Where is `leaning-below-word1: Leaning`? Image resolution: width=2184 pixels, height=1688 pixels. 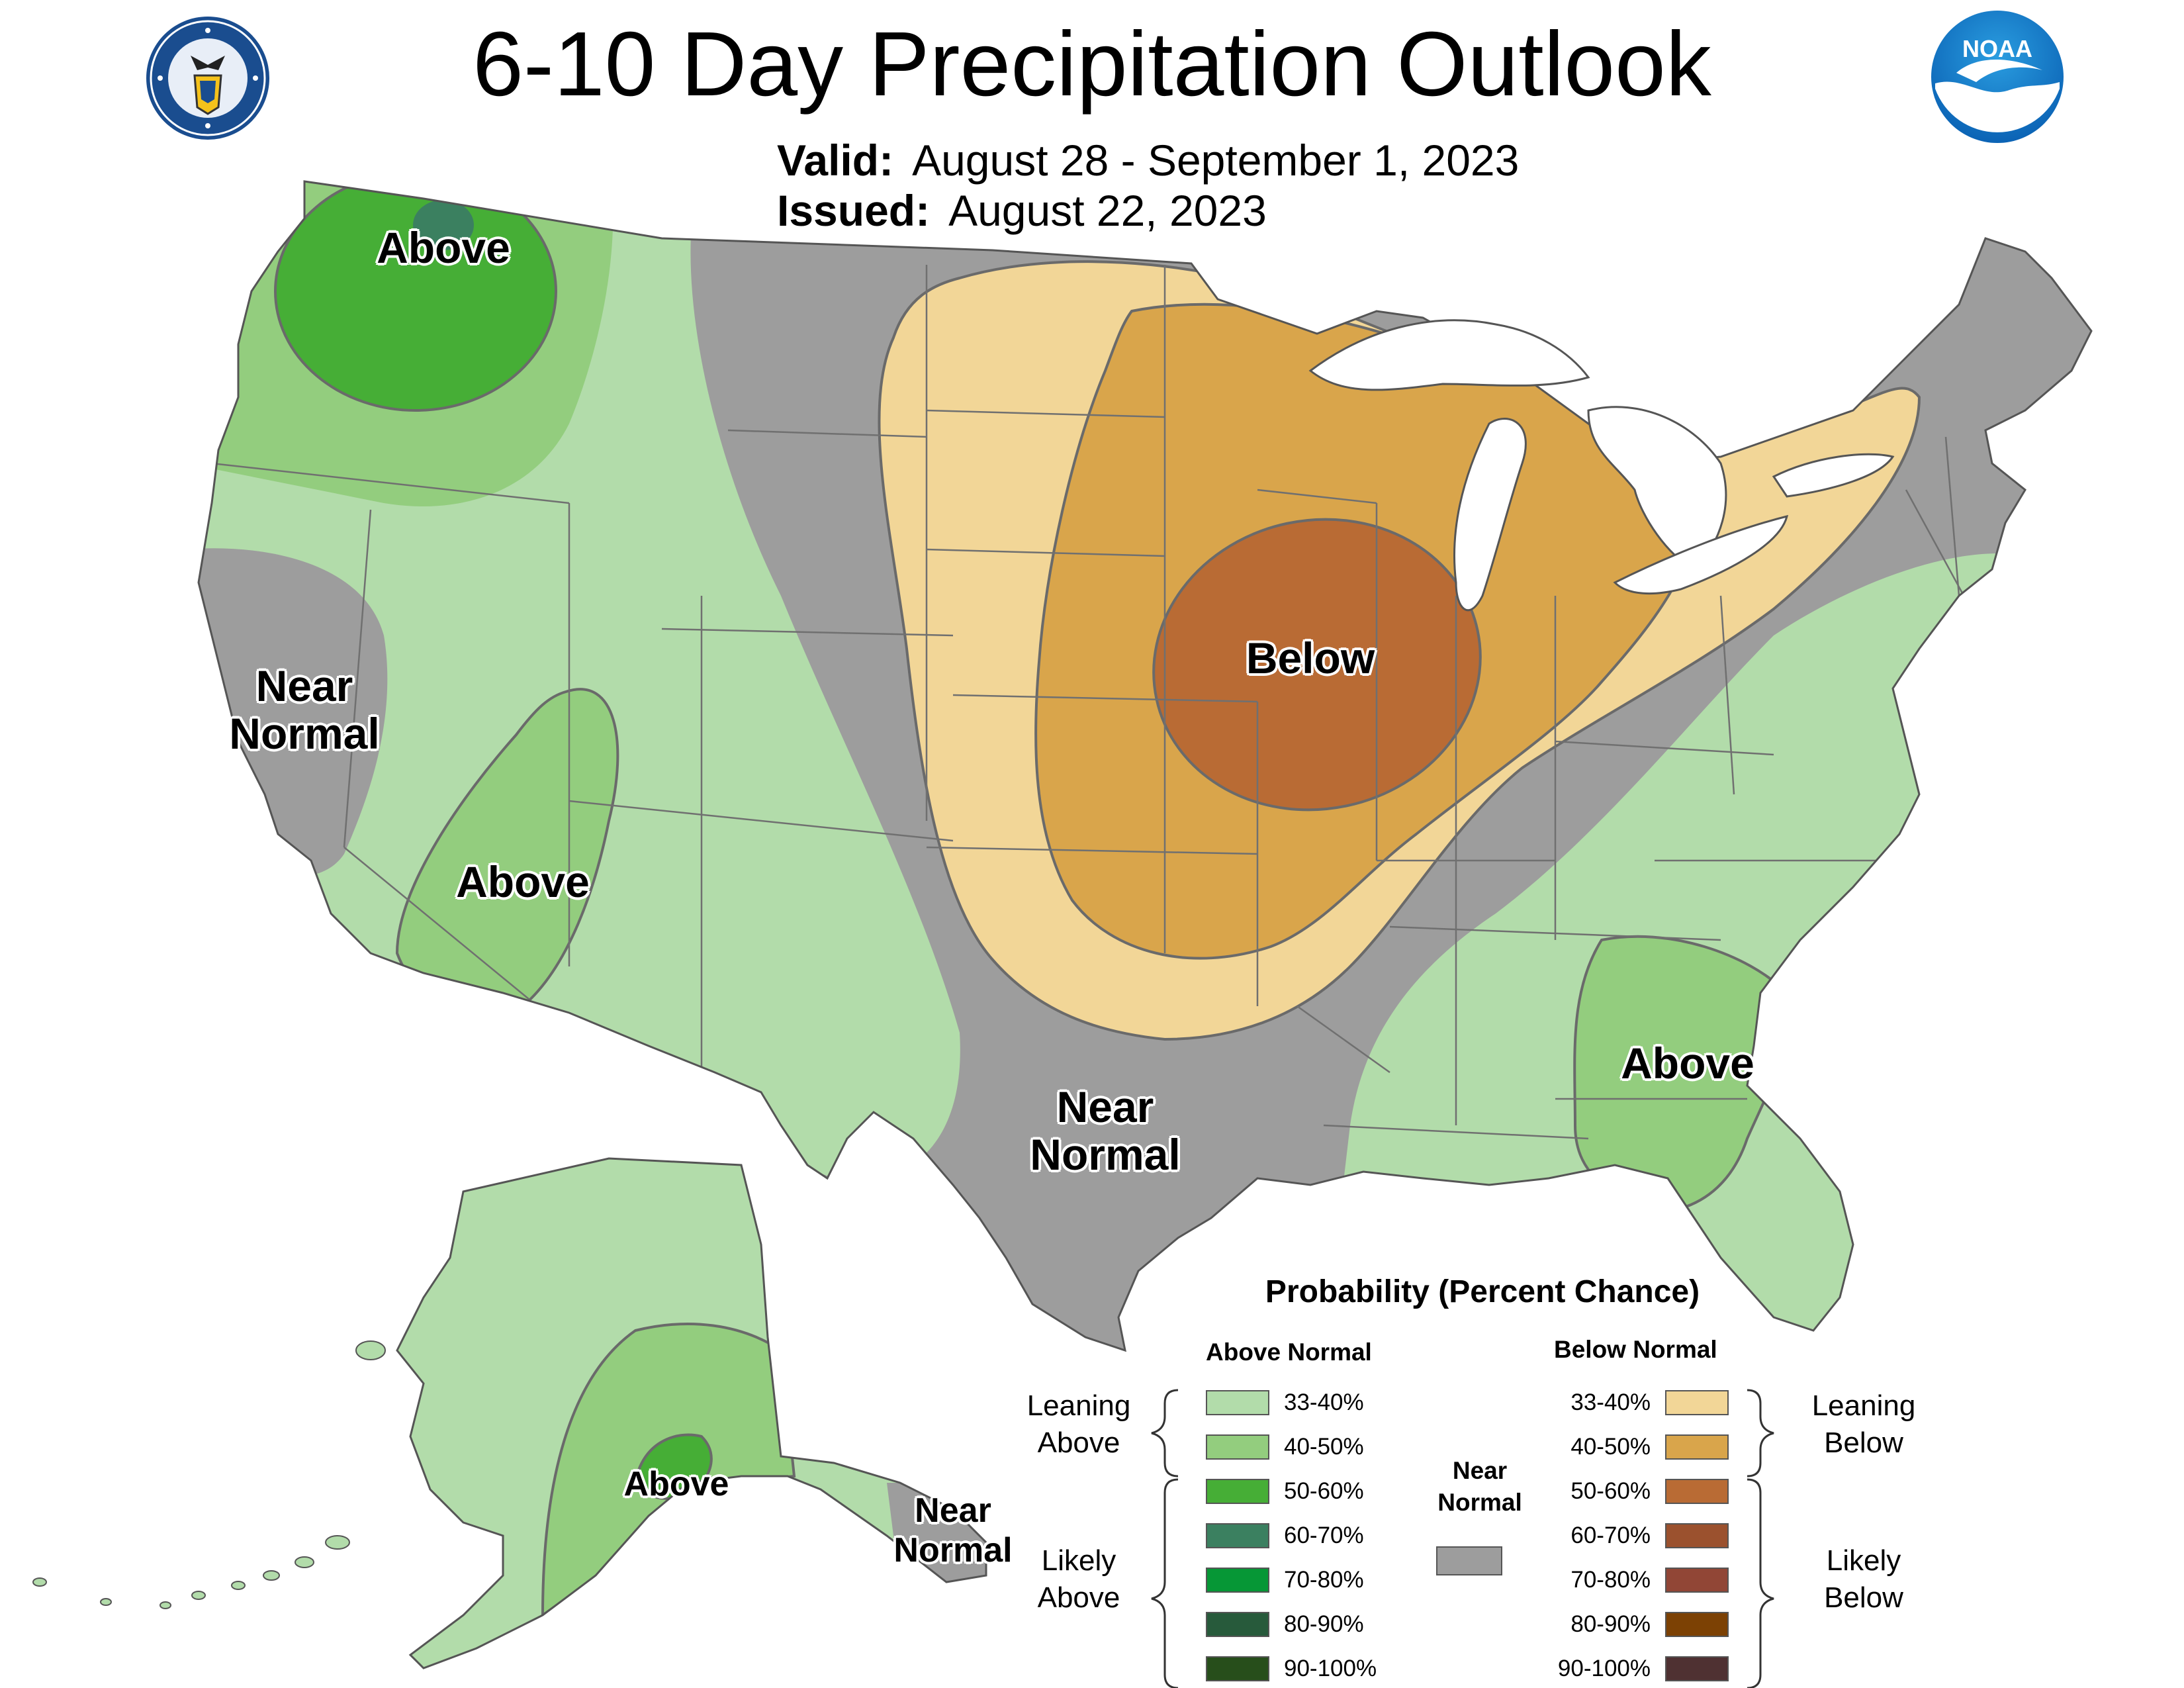
leaning-below-word1: Leaning is located at coordinates (1863, 1405).